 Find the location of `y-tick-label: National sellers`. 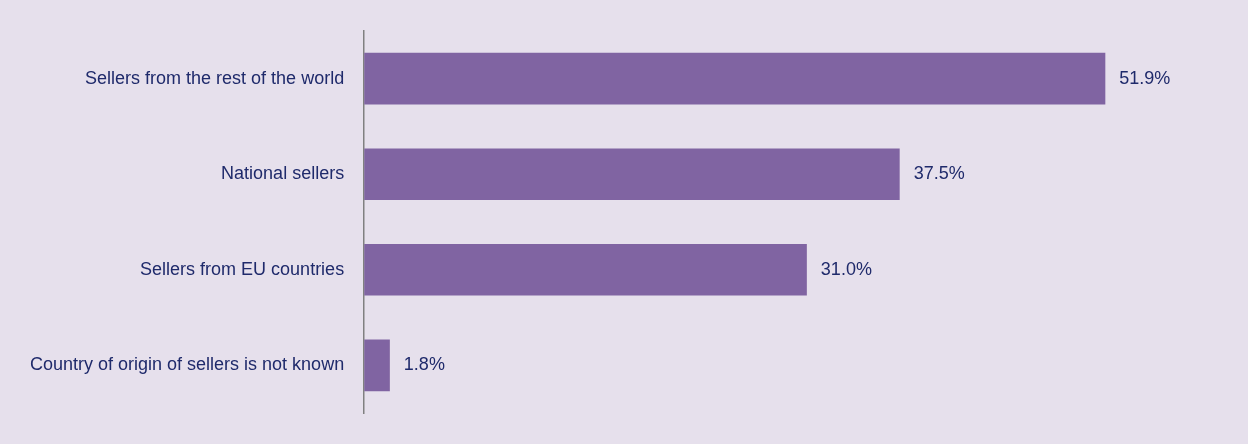

y-tick-label: National sellers is located at coordinates (283, 173).